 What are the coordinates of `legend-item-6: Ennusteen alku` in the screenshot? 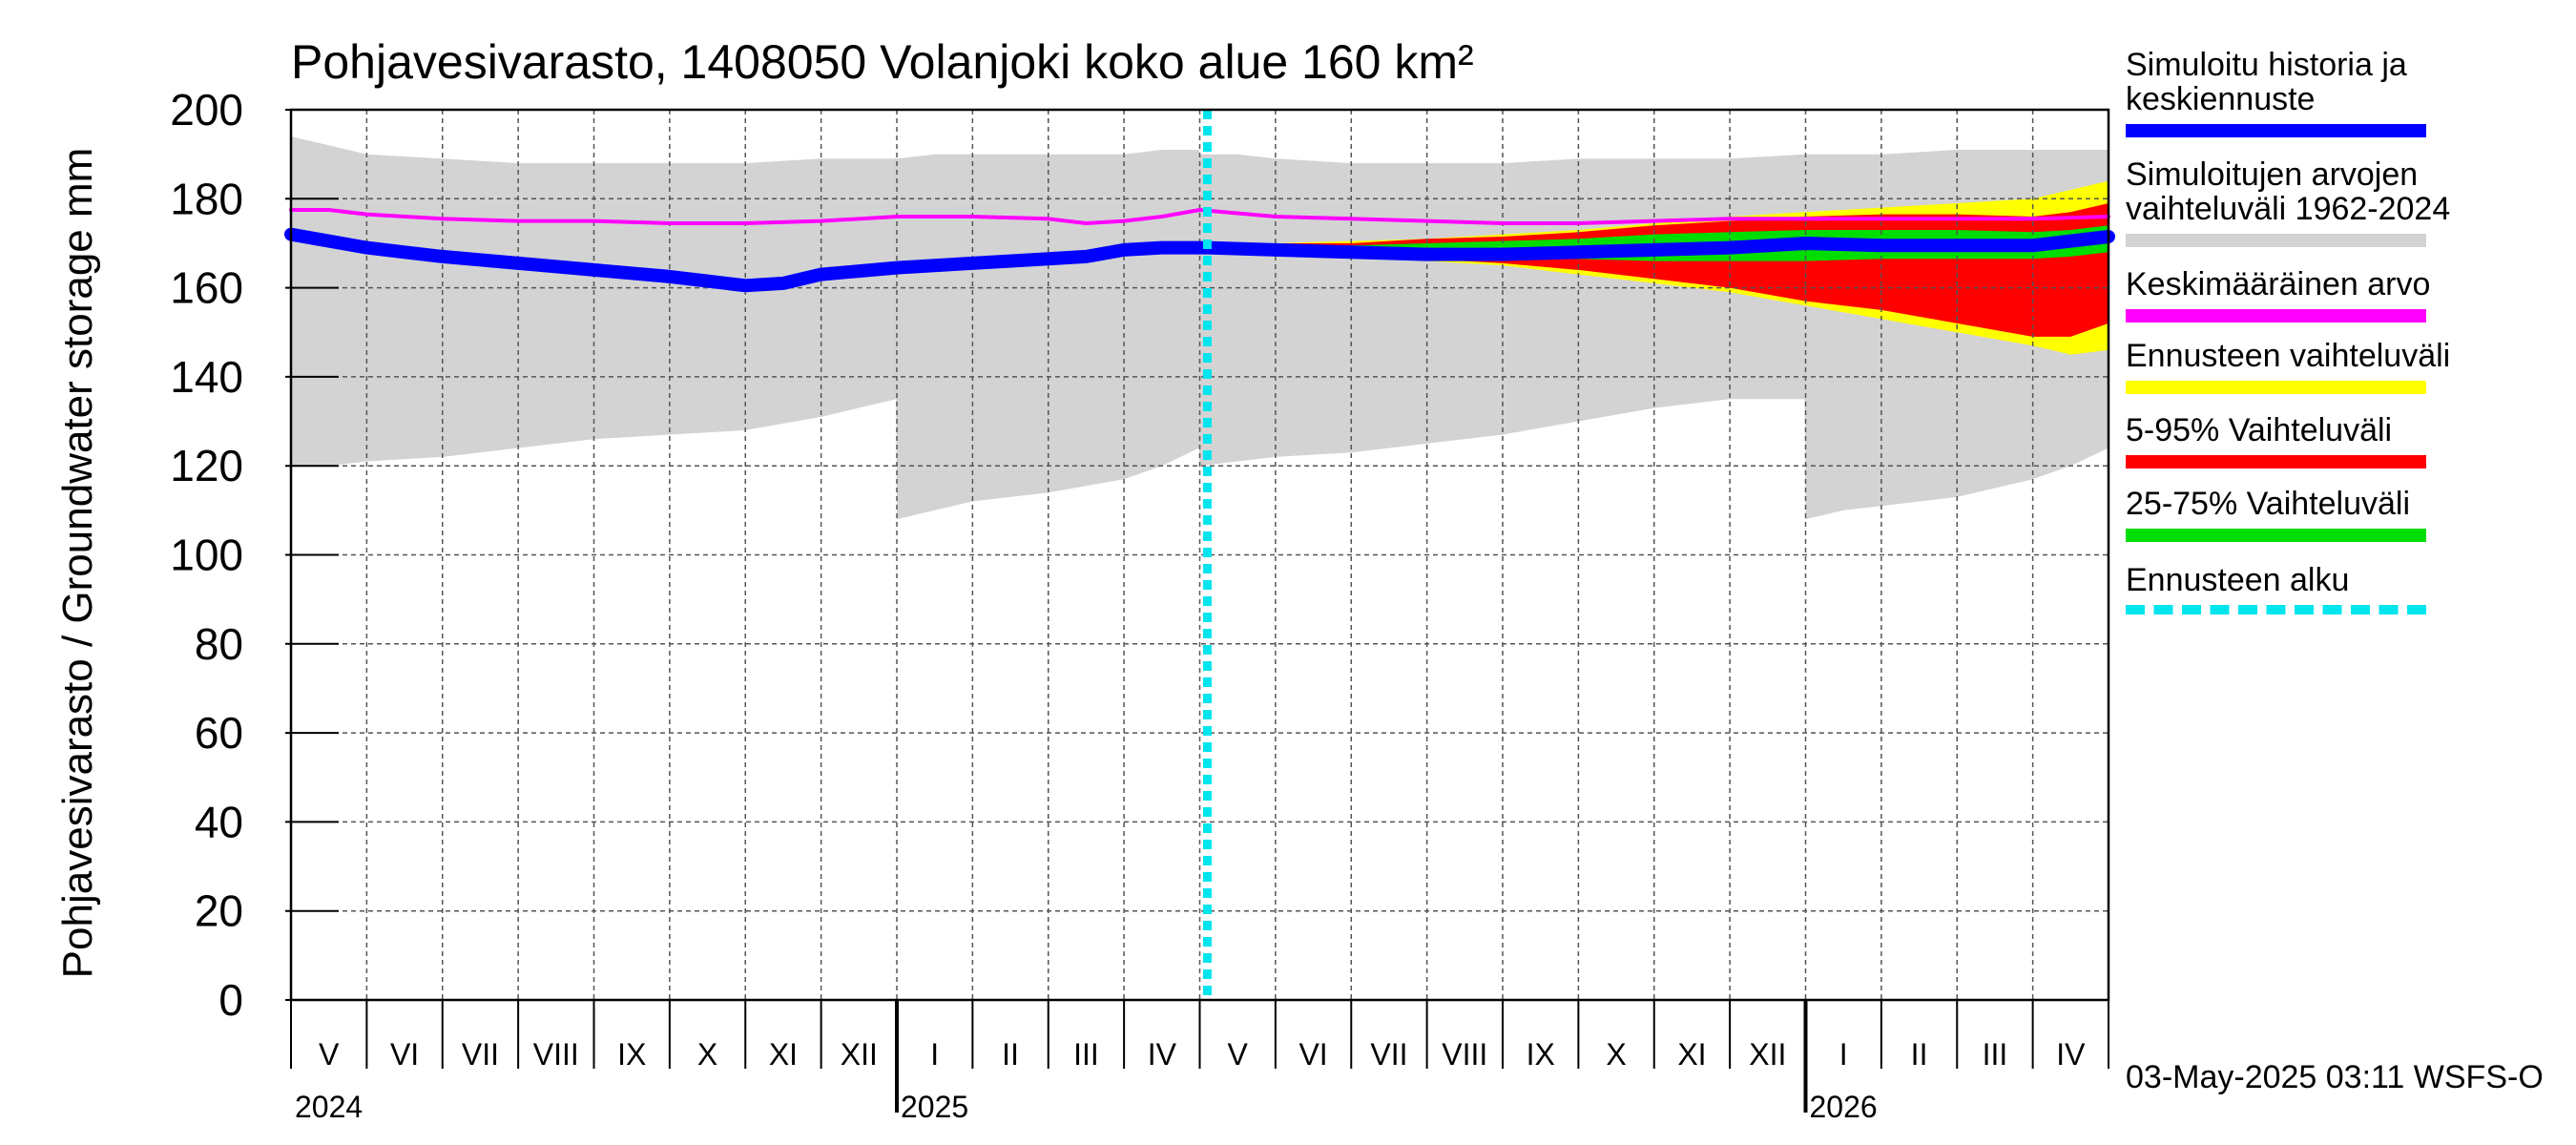 It's located at (2335, 588).